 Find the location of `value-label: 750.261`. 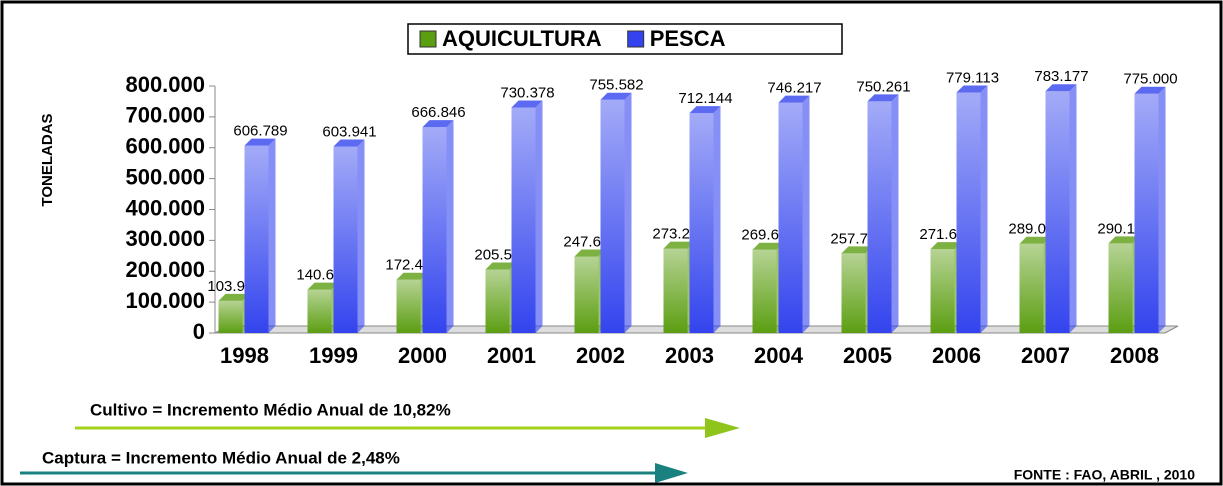

value-label: 750.261 is located at coordinates (883, 86).